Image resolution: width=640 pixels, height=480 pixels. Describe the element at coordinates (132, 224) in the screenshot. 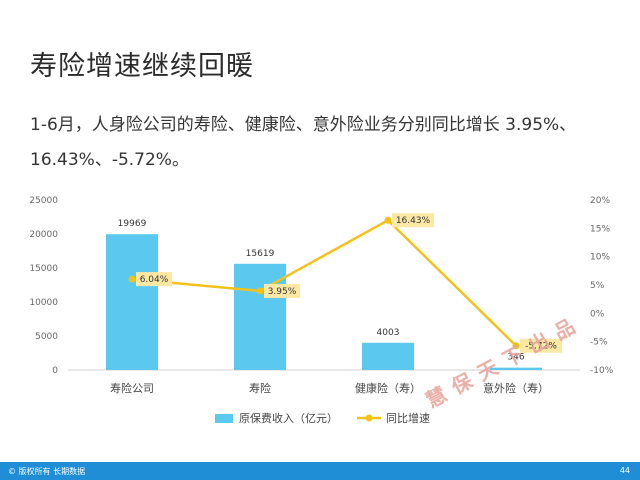

I see `bar-value-label: 19969` at that location.